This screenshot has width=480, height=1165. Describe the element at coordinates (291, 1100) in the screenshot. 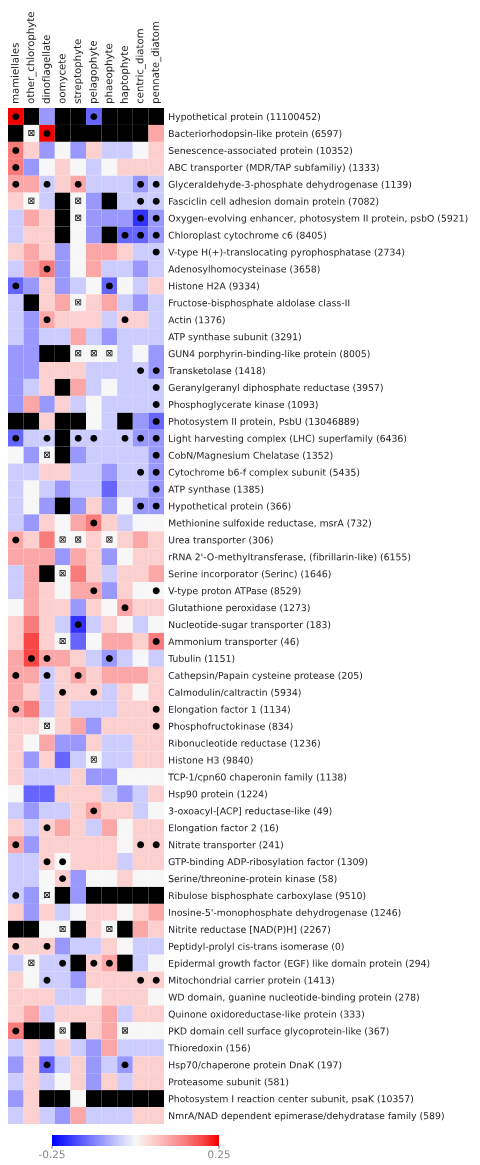

I see `y-tick-label: Photosystem I reaction center subunit, psaK (10357)` at that location.